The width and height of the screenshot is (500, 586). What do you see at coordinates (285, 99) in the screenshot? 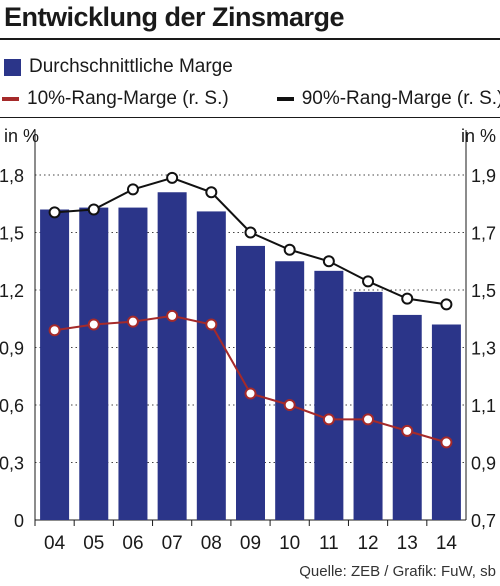
I see `legend-black-line-swatch` at bounding box center [285, 99].